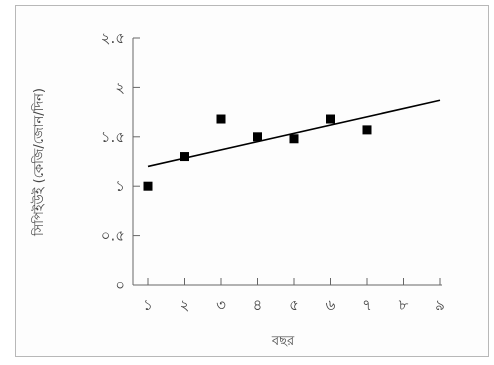 The height and width of the screenshot is (365, 494). What do you see at coordinates (185, 305) in the screenshot?
I see `x-tick-label: ২` at bounding box center [185, 305].